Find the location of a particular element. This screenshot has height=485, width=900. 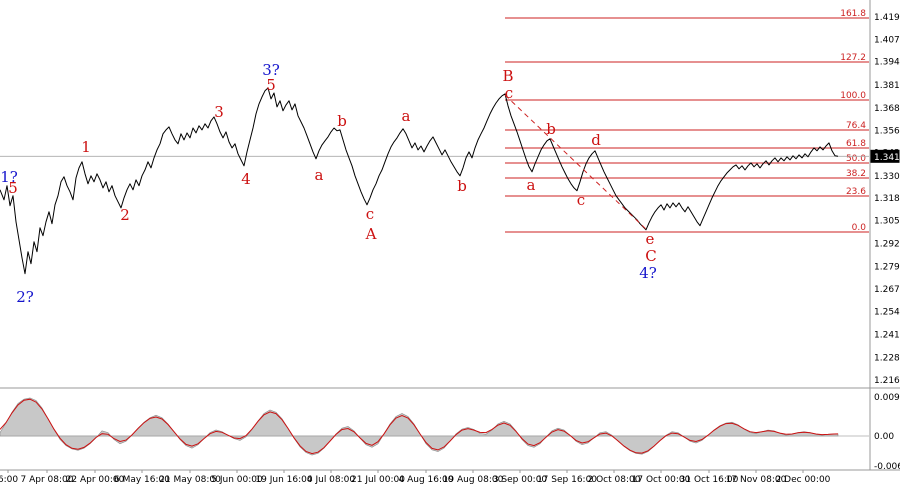

wave-label-red: A is located at coordinates (371, 234).